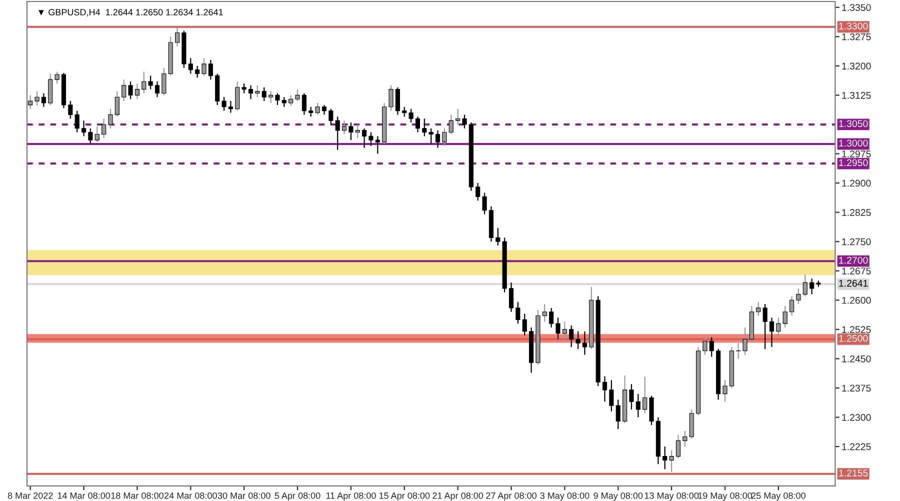 This screenshot has width=900, height=501. I want to click on y-tick-label: 1.2525, so click(856, 330).